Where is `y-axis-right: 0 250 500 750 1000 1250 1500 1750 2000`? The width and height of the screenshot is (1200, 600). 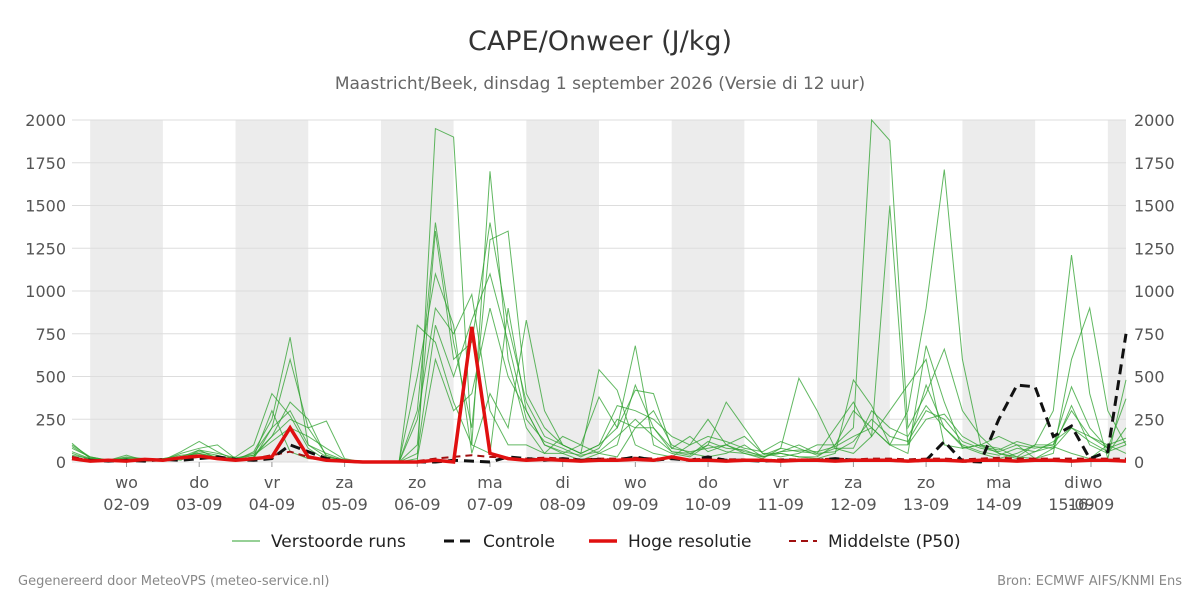 y-axis-right: 0 250 500 750 1000 1250 1500 1750 2000 is located at coordinates (1154, 291).